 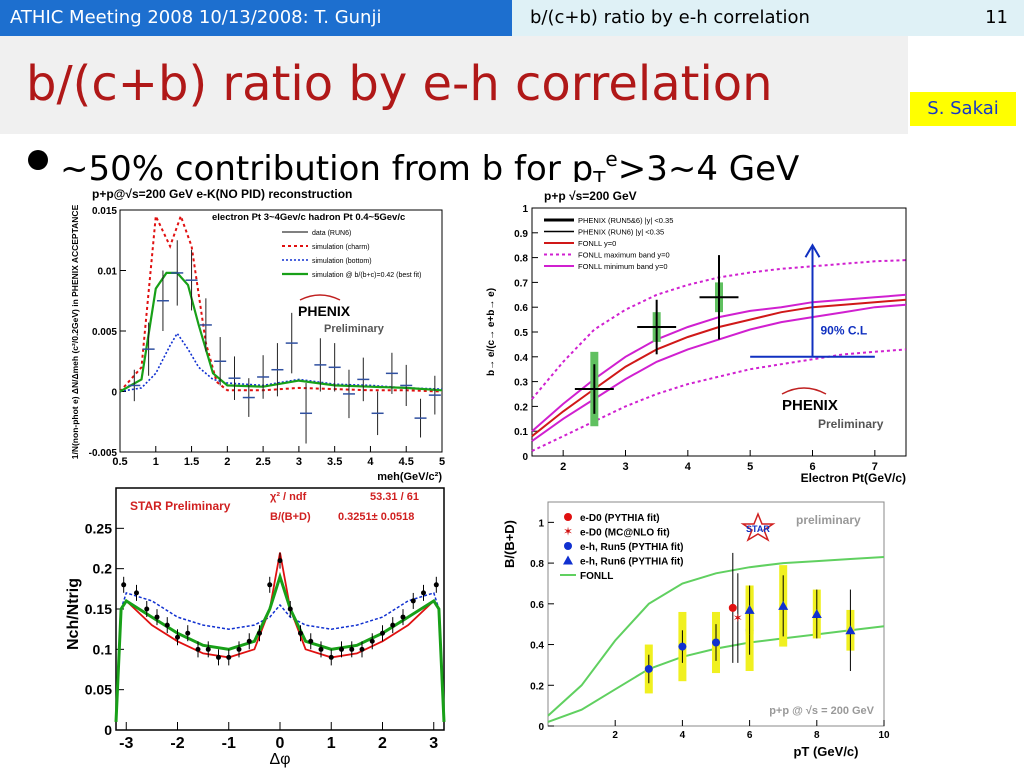 What do you see at coordinates (509, 544) in the screenshot?
I see `y-axis-label: B/(B+D)` at bounding box center [509, 544].